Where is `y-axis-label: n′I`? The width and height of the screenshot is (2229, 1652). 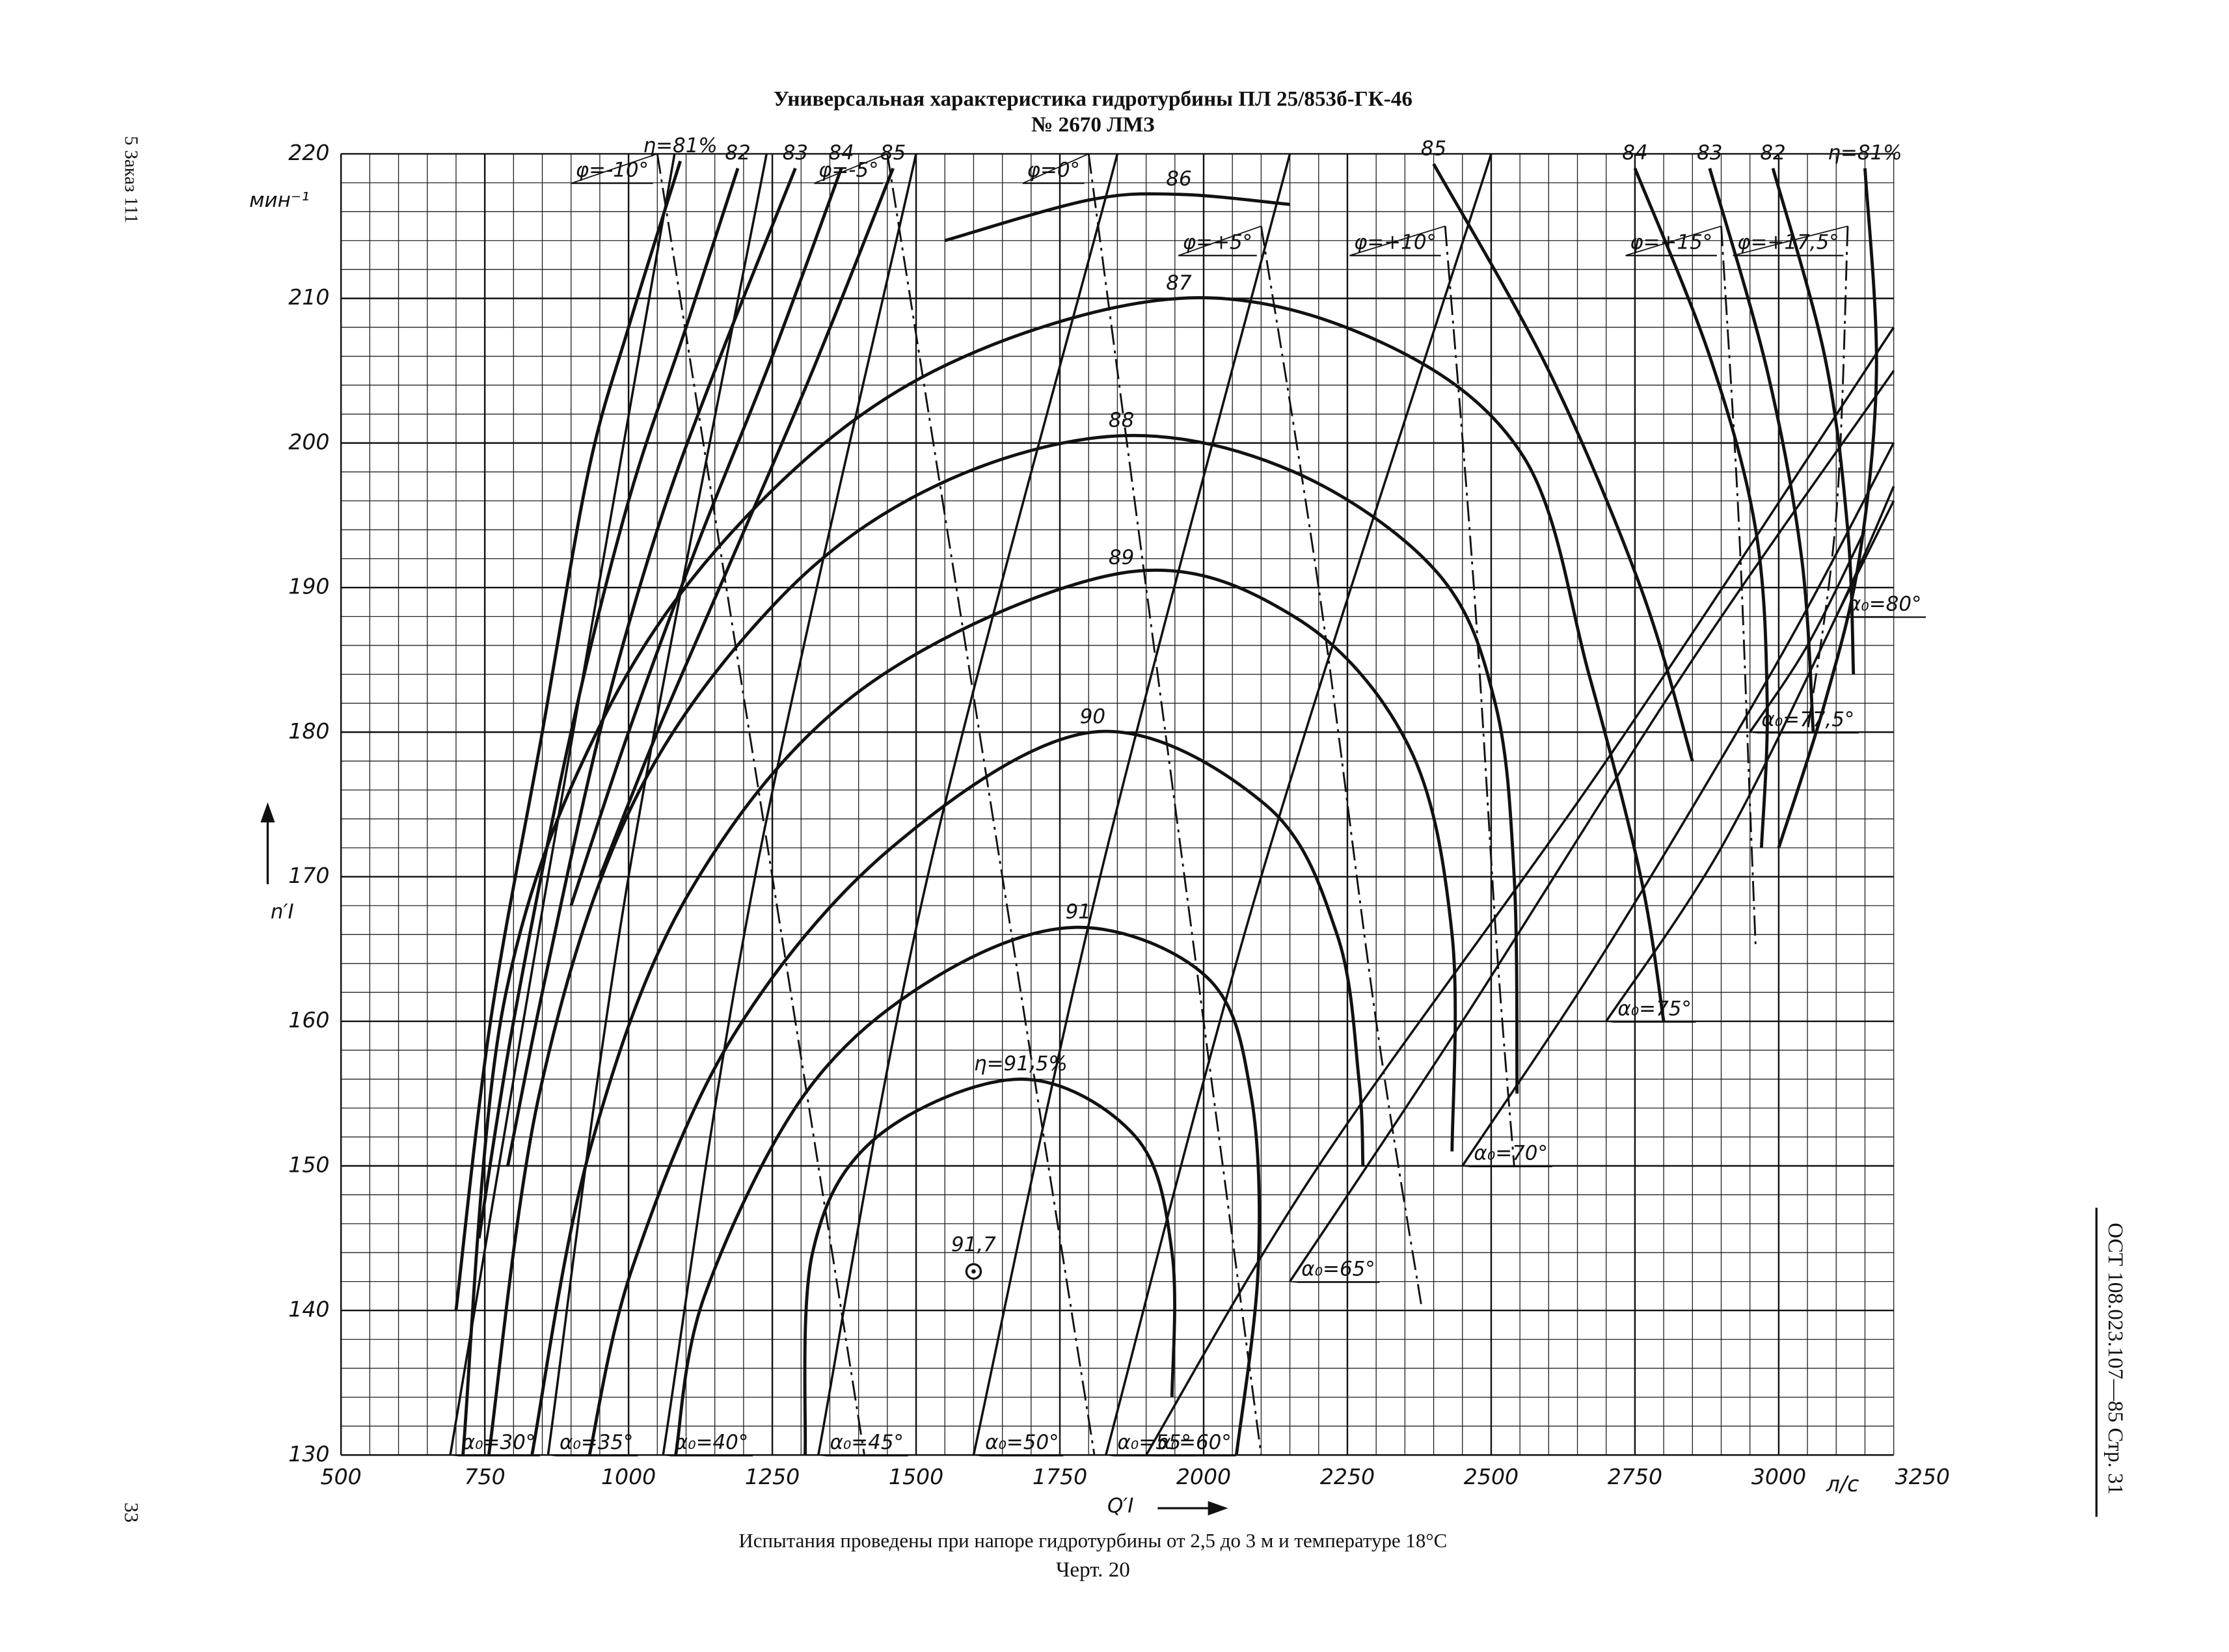 y-axis-label: n′I is located at coordinates (282, 912).